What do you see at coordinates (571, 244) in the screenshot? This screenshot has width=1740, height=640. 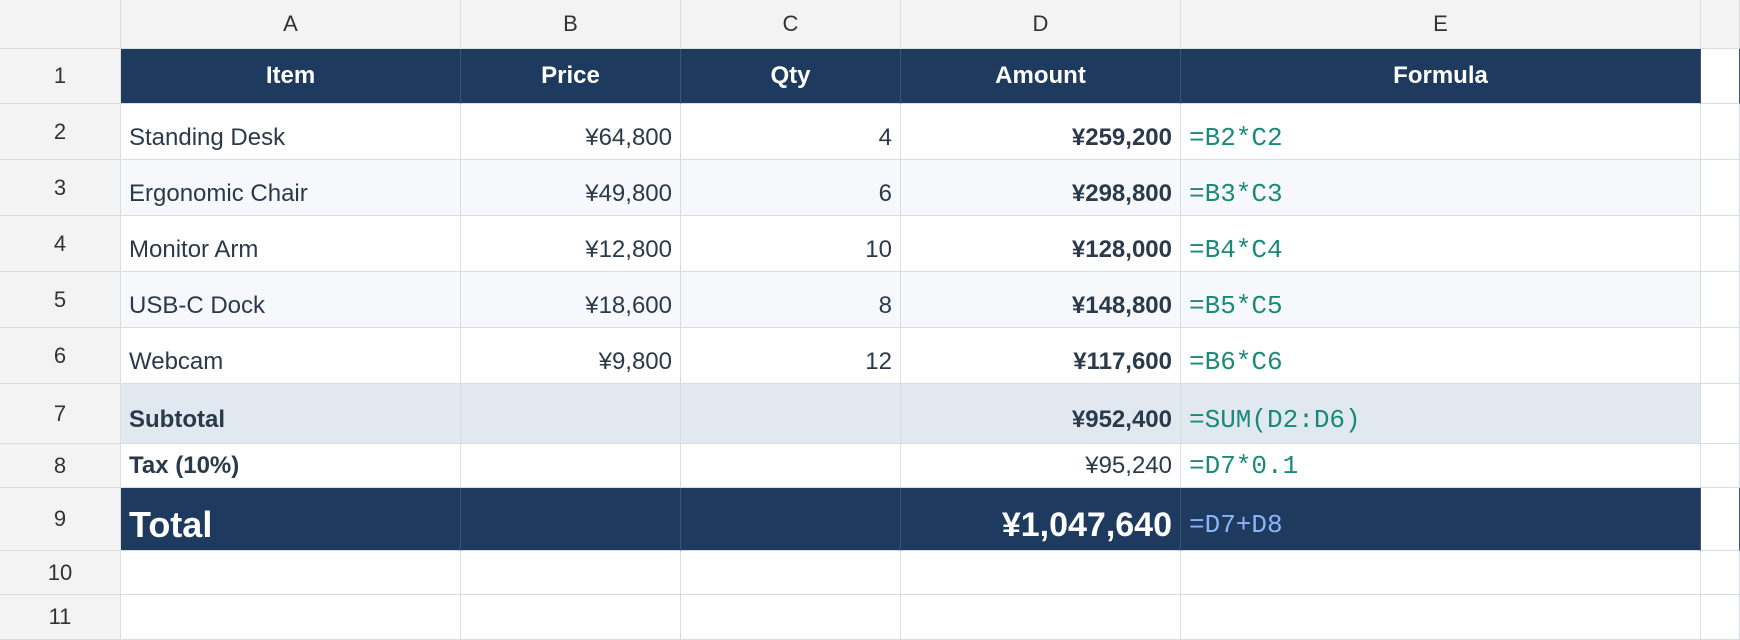 I see `value-cell: ¥12,800` at bounding box center [571, 244].